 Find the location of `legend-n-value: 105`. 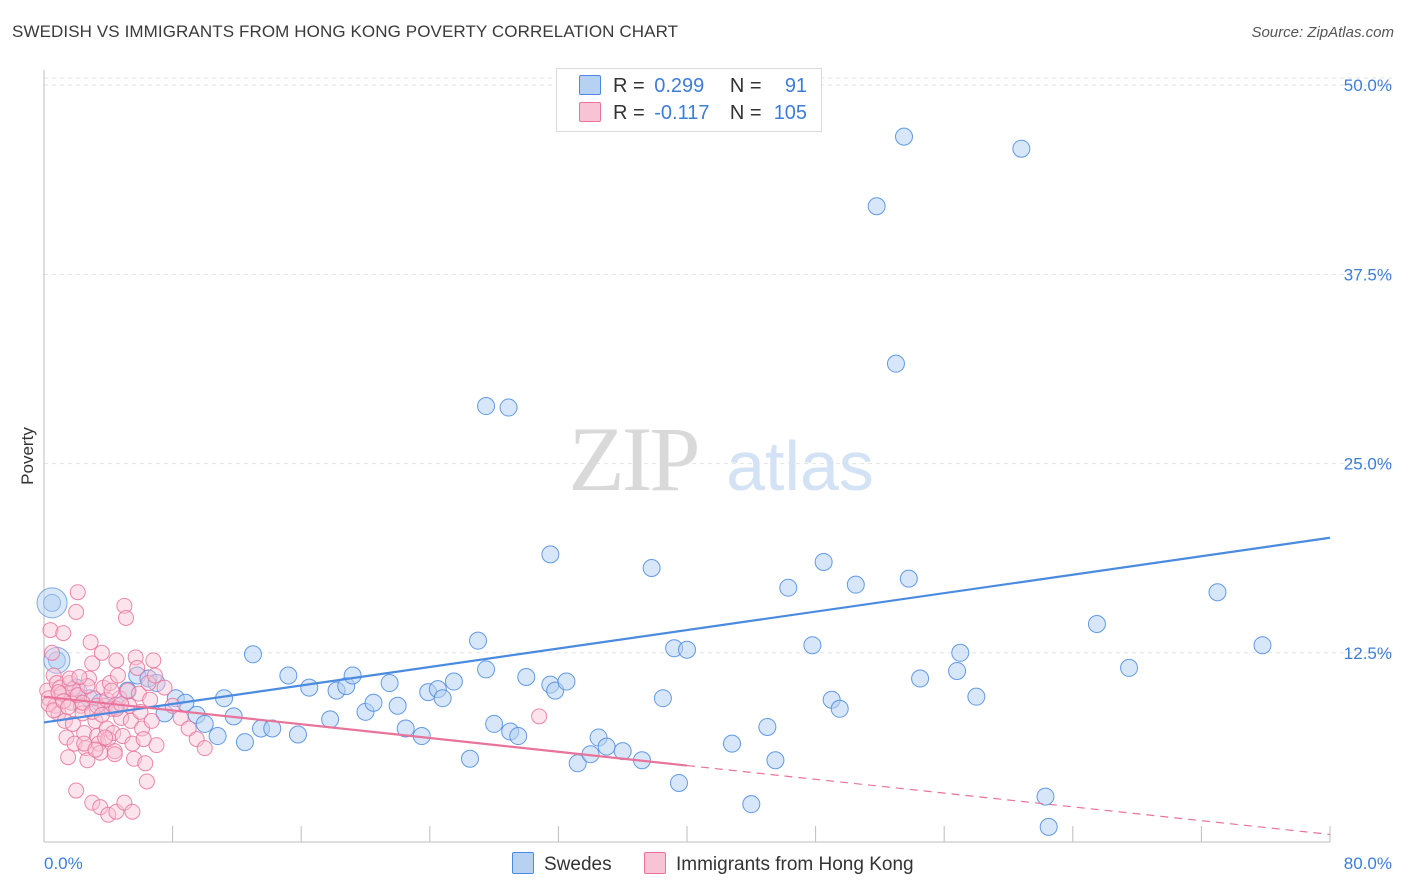

legend-n-value: 105 is located at coordinates (790, 113).